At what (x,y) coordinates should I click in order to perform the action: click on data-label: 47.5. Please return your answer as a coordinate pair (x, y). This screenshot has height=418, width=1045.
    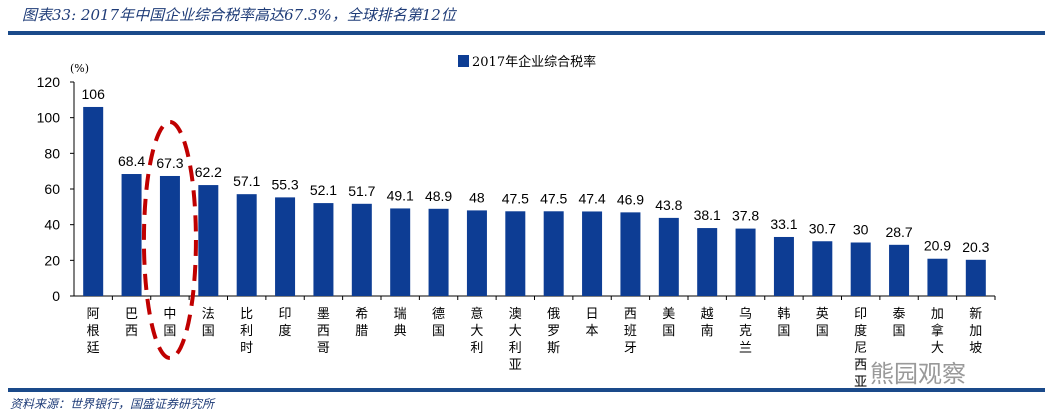
    Looking at the image, I should click on (515, 198).